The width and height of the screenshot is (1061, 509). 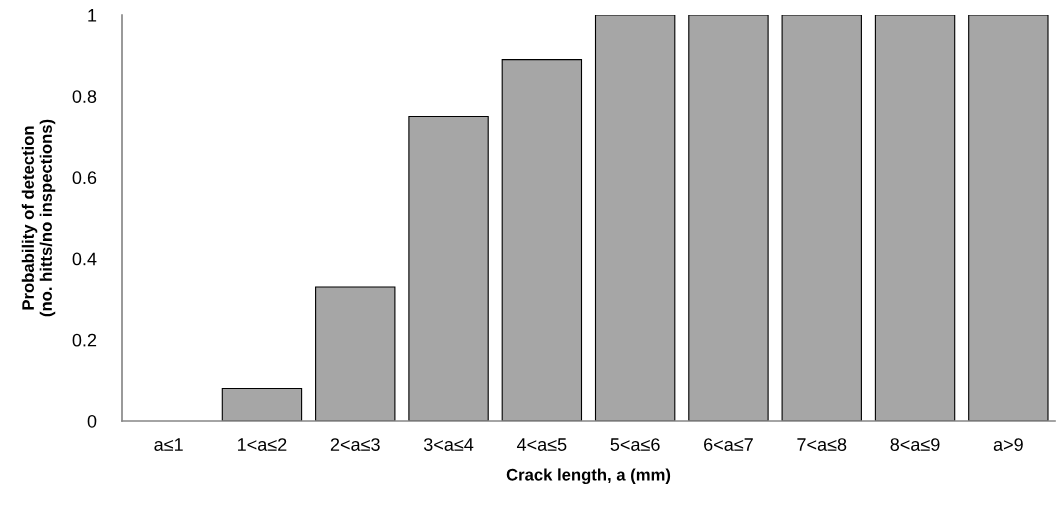 What do you see at coordinates (84, 259) in the screenshot?
I see `y-tick-label: 0.4` at bounding box center [84, 259].